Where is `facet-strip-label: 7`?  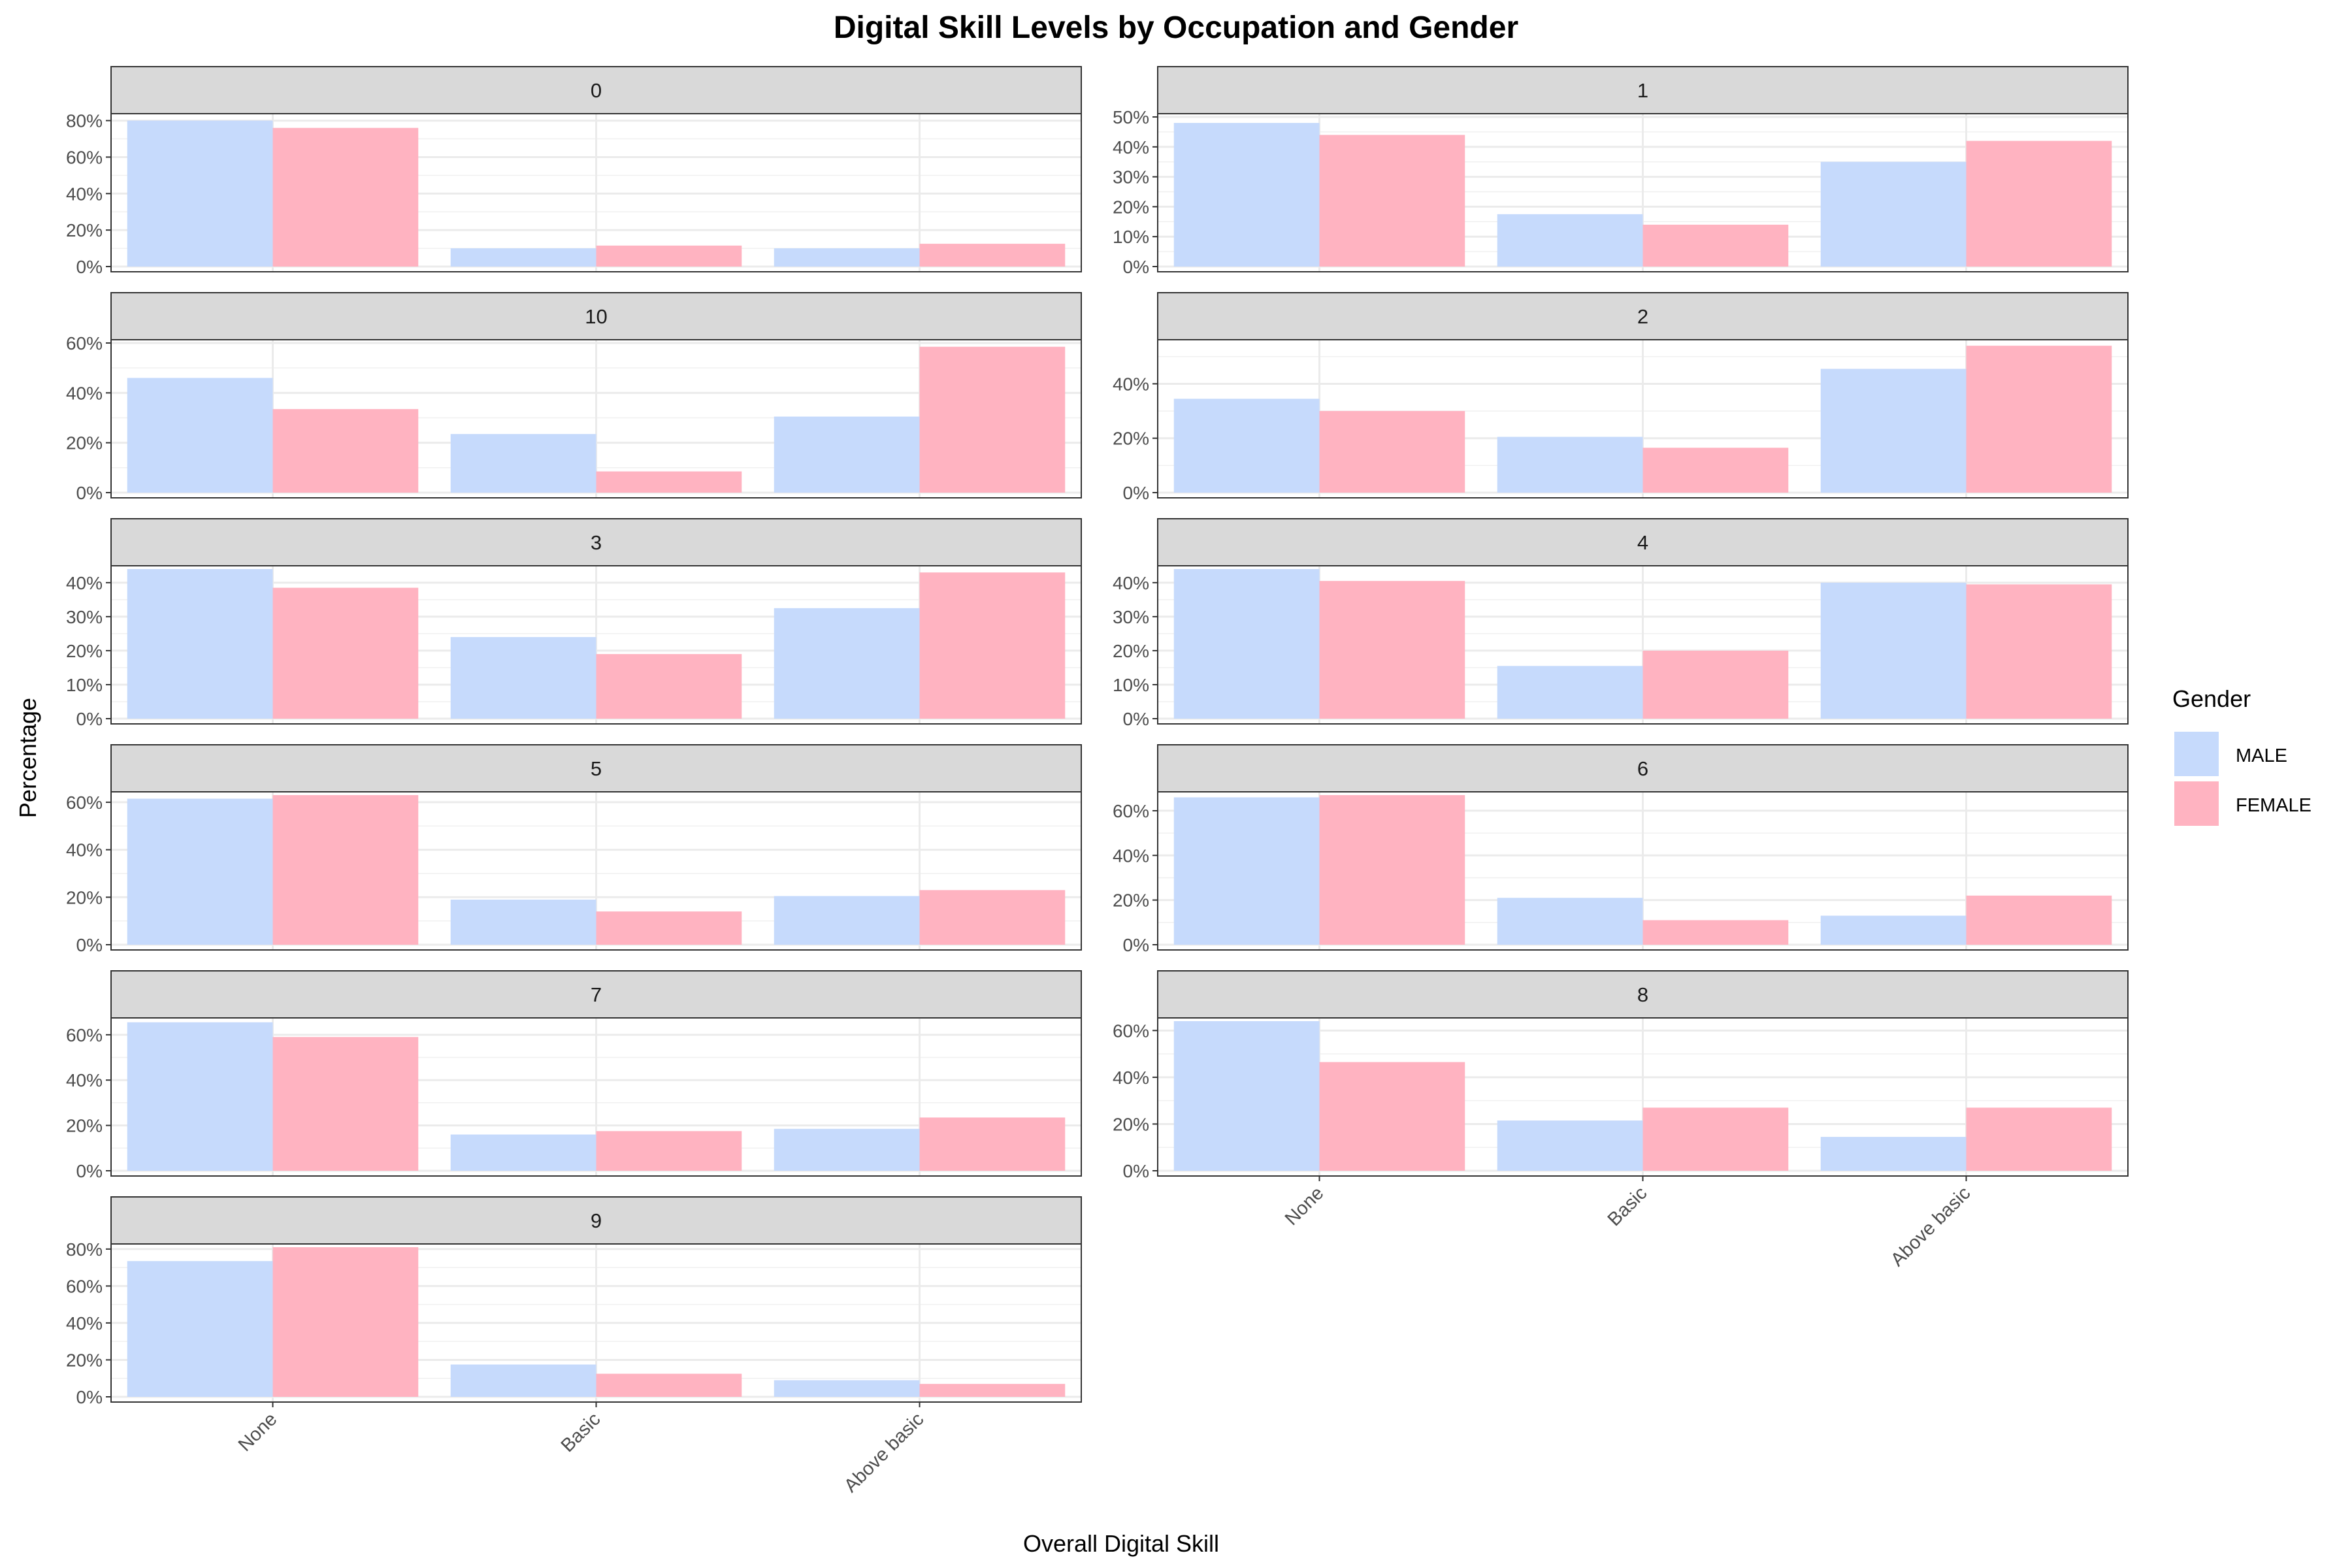
facet-strip-label: 7 is located at coordinates (596, 994).